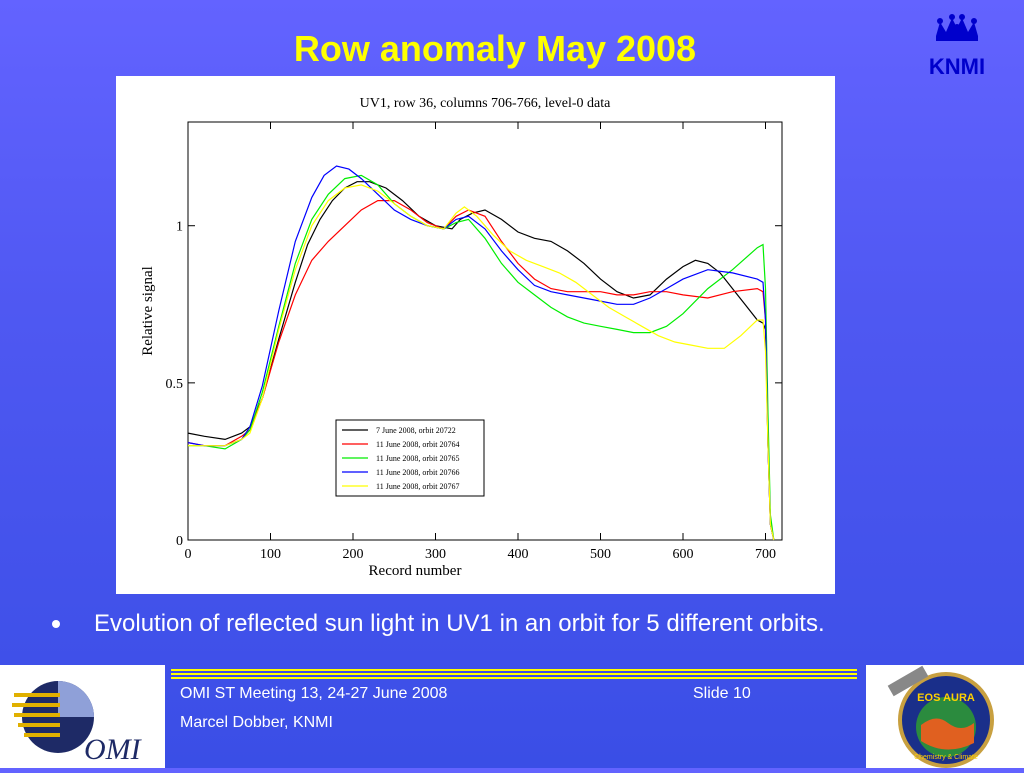 This screenshot has width=1024, height=773. I want to click on y-tick-label: 0.5, so click(175, 384).